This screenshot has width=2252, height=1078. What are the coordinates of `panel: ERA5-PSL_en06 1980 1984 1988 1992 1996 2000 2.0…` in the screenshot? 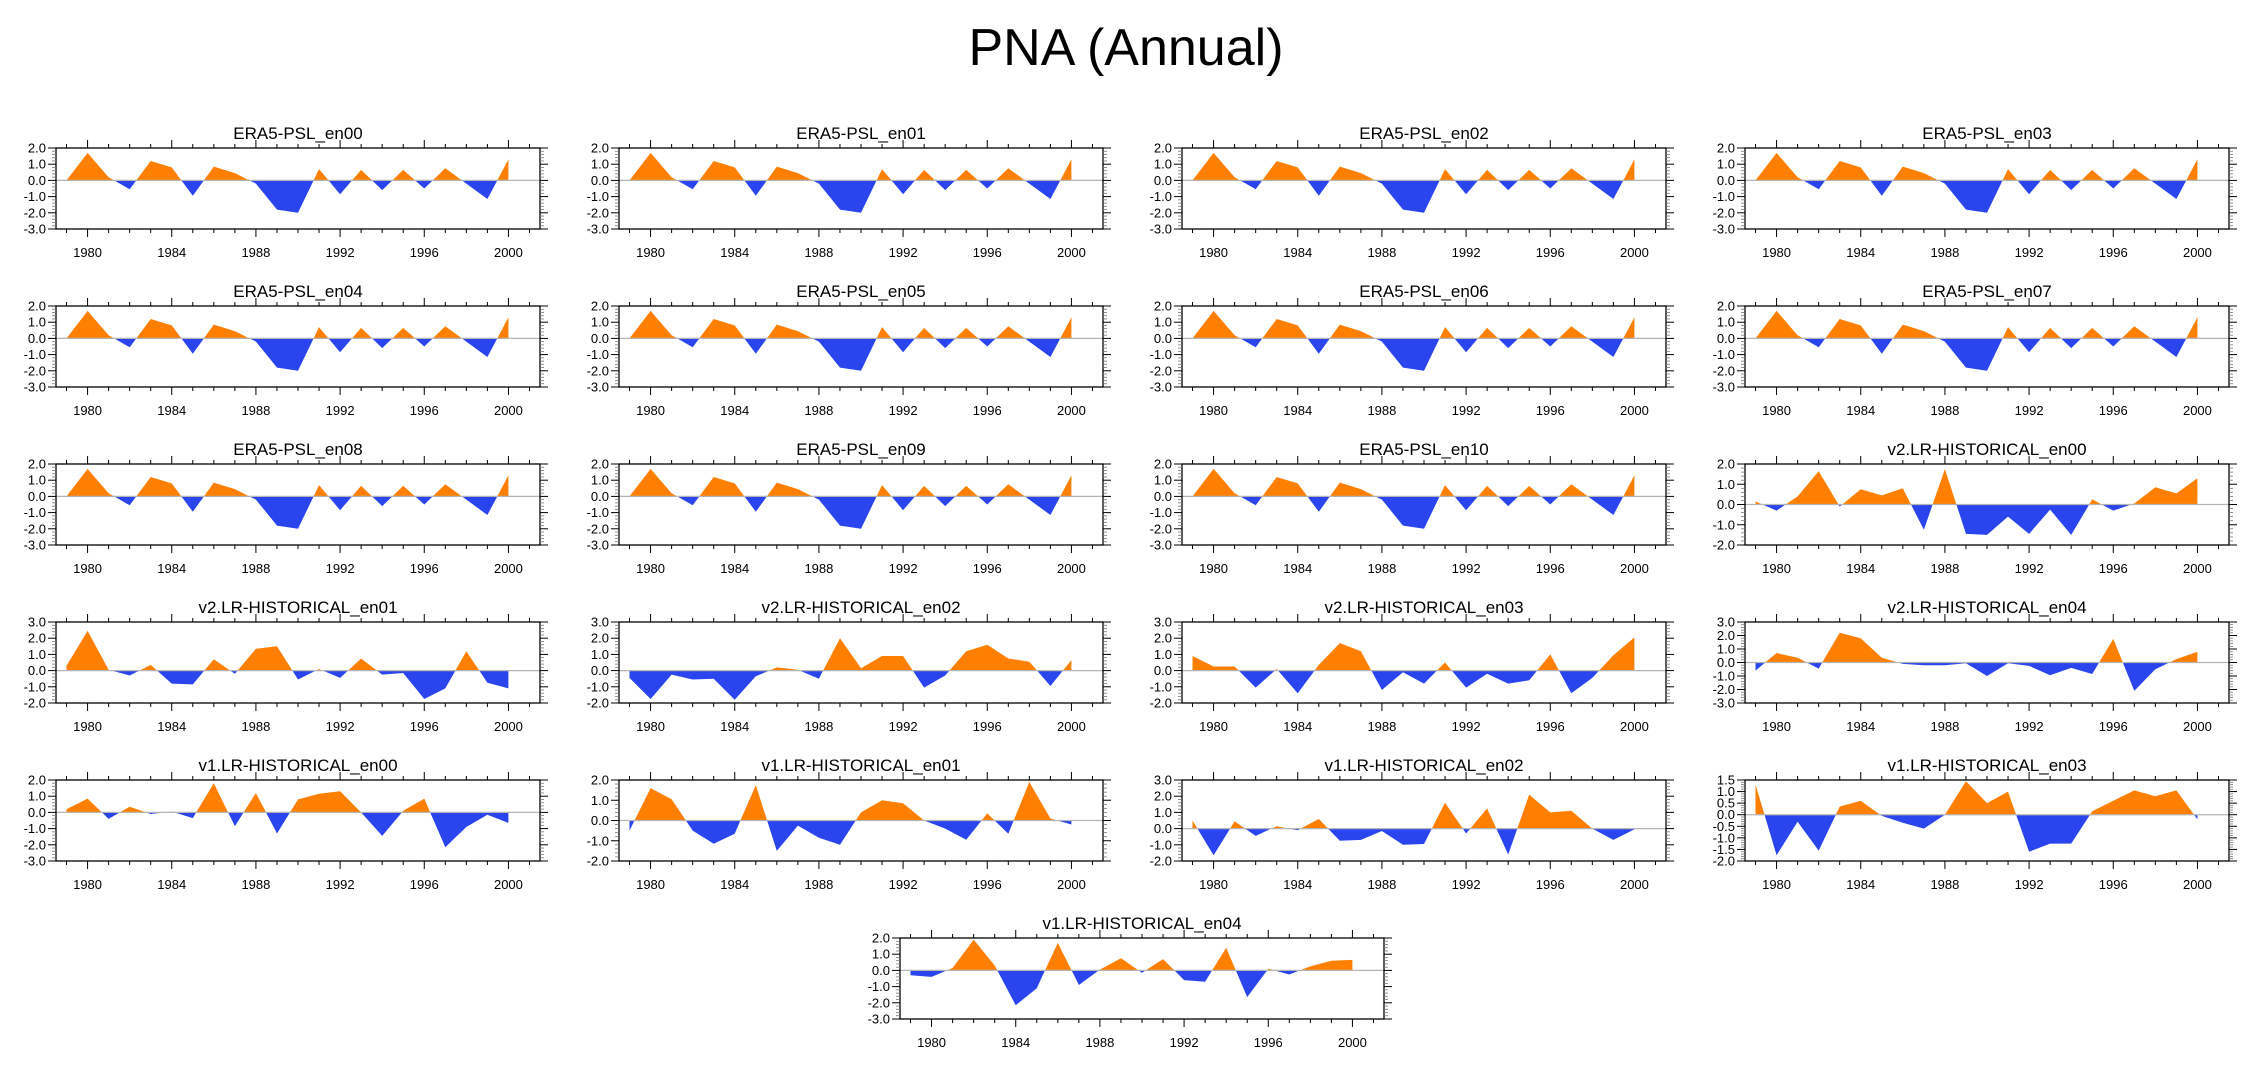 It's located at (1412, 350).